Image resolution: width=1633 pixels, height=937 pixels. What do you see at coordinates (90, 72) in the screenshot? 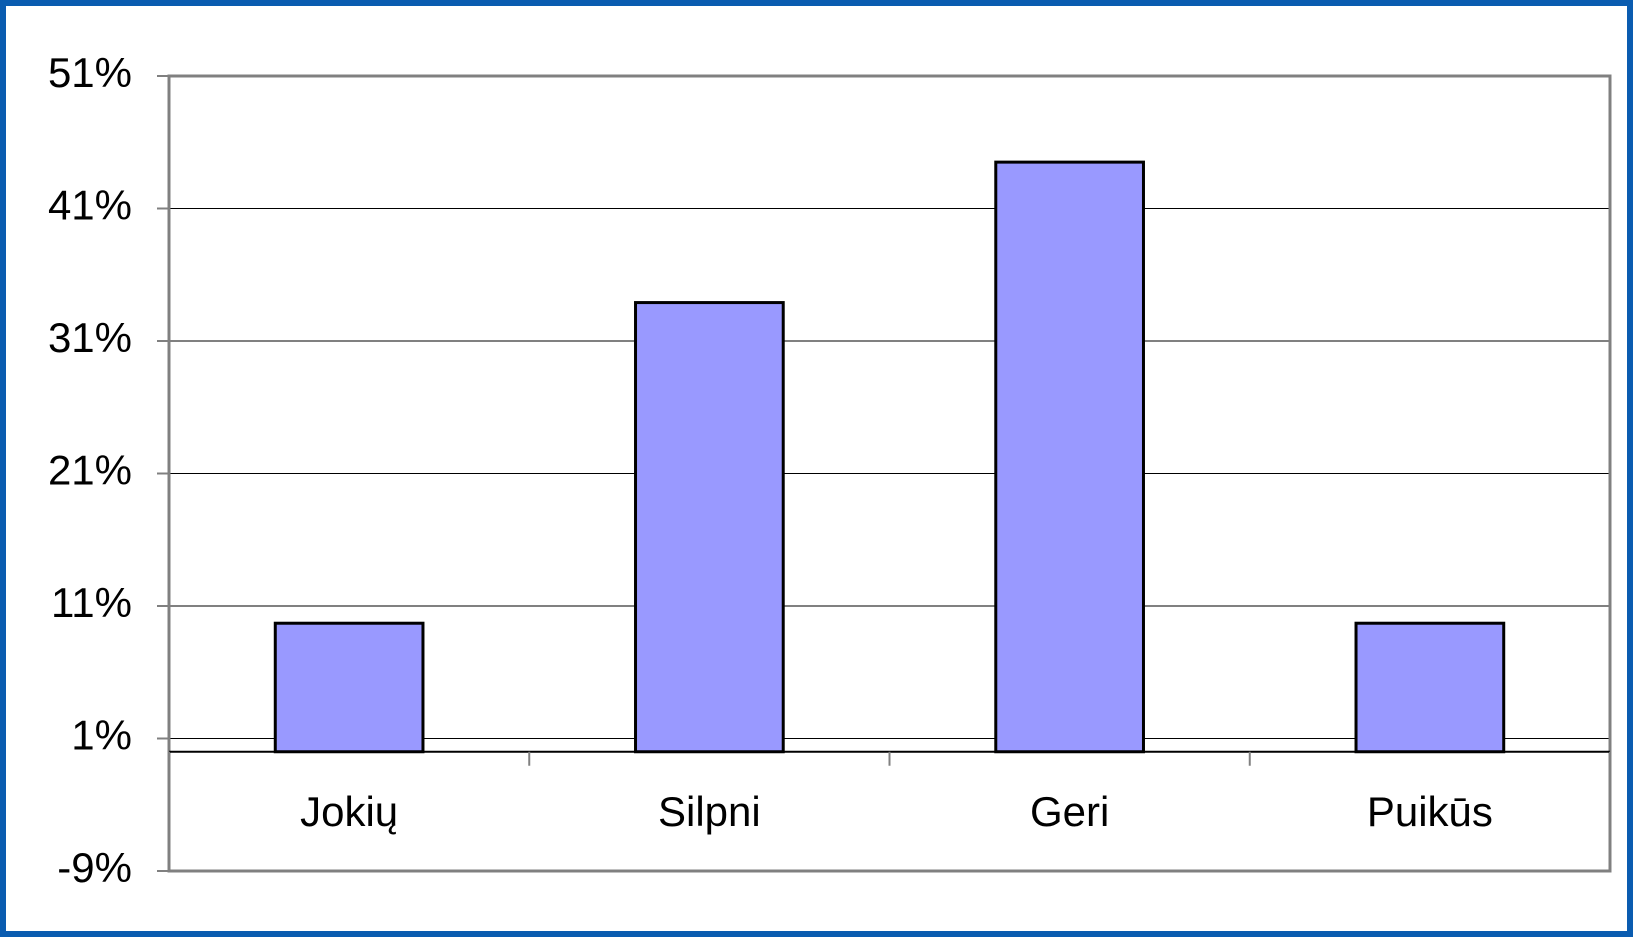
I see `y-tick-label: 51%` at bounding box center [90, 72].